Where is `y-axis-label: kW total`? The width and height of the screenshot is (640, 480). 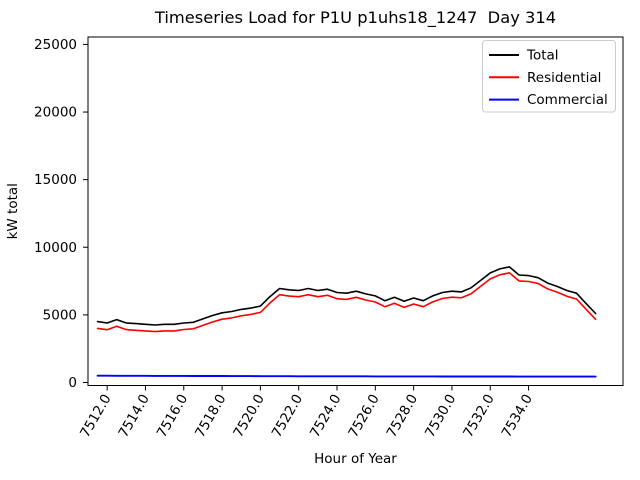
y-axis-label: kW total is located at coordinates (13, 211).